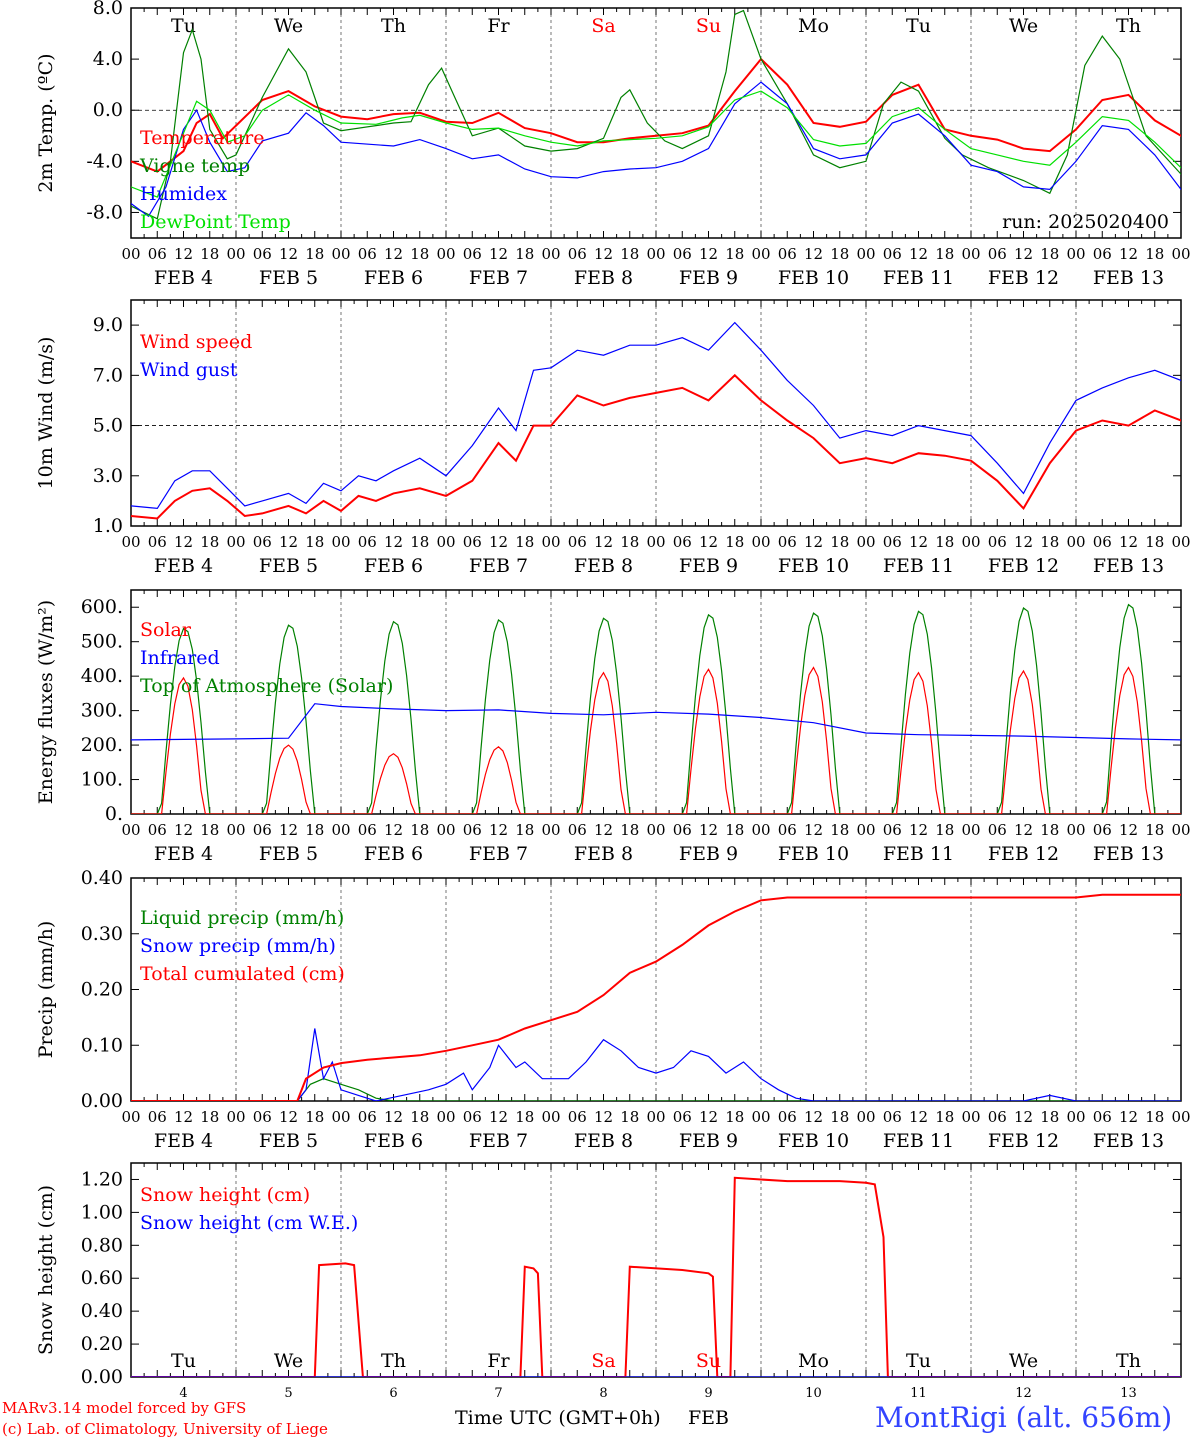 The height and width of the screenshot is (1440, 1194). What do you see at coordinates (102, 1245) in the screenshot?
I see `y-tick-label: 0.80` at bounding box center [102, 1245].